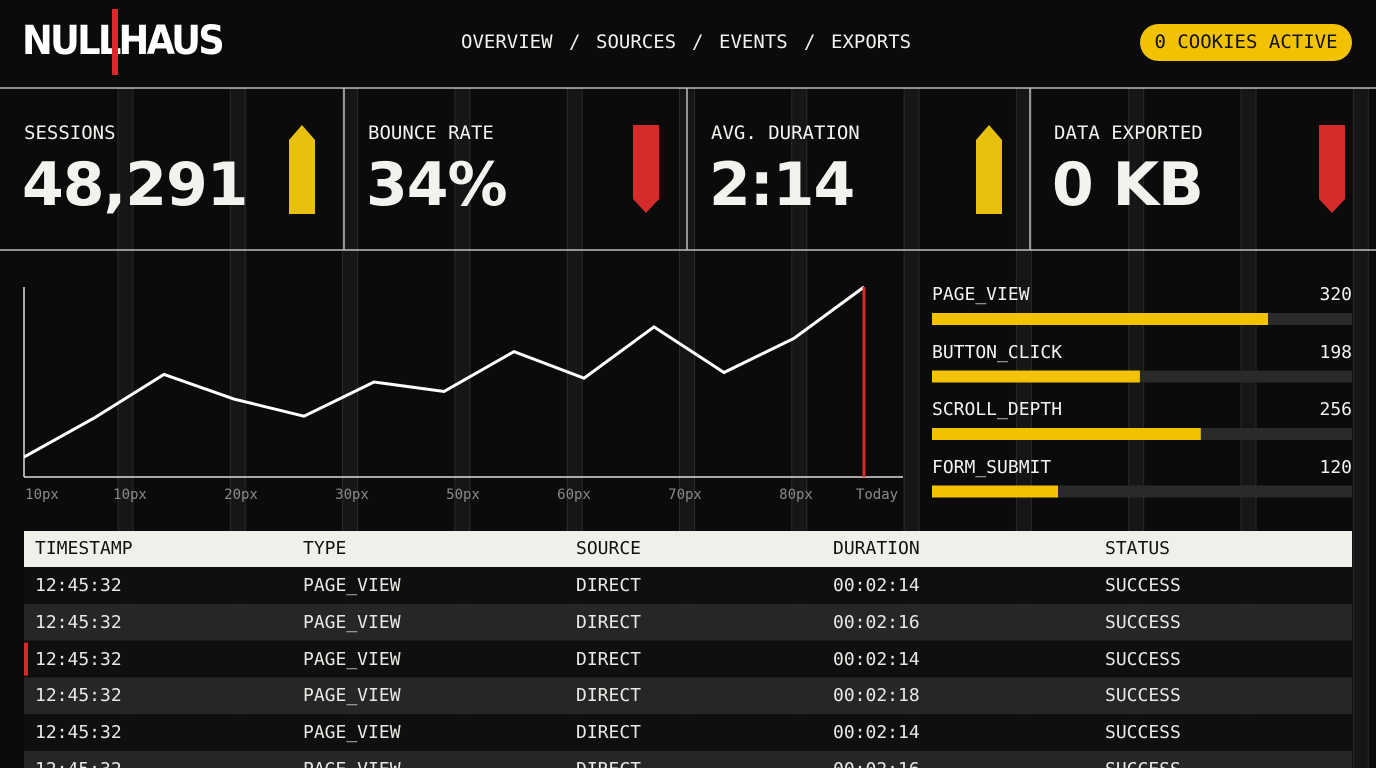 The height and width of the screenshot is (768, 1376). What do you see at coordinates (241, 495) in the screenshot?
I see `x-tick-label: 20px` at bounding box center [241, 495].